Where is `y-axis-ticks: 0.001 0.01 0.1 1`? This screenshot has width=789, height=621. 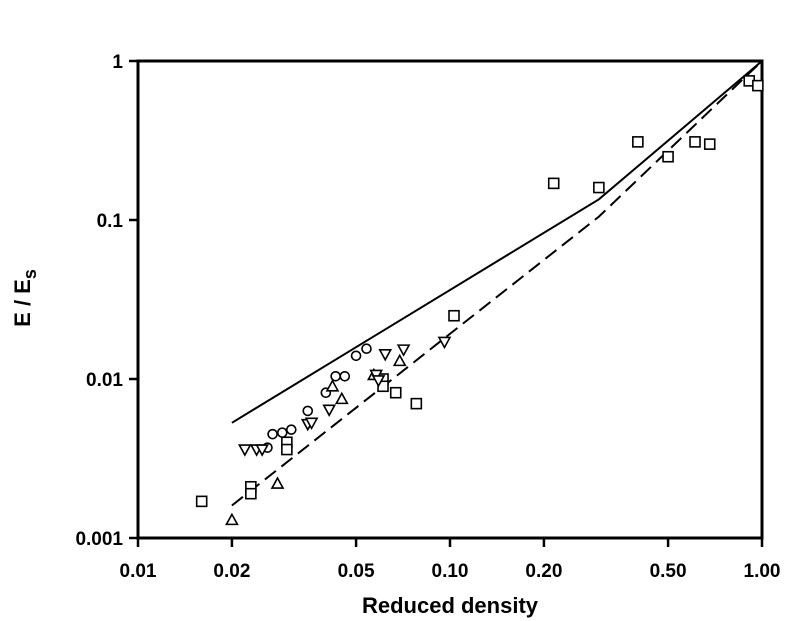 y-axis-ticks: 0.001 0.01 0.1 1 is located at coordinates (106, 301).